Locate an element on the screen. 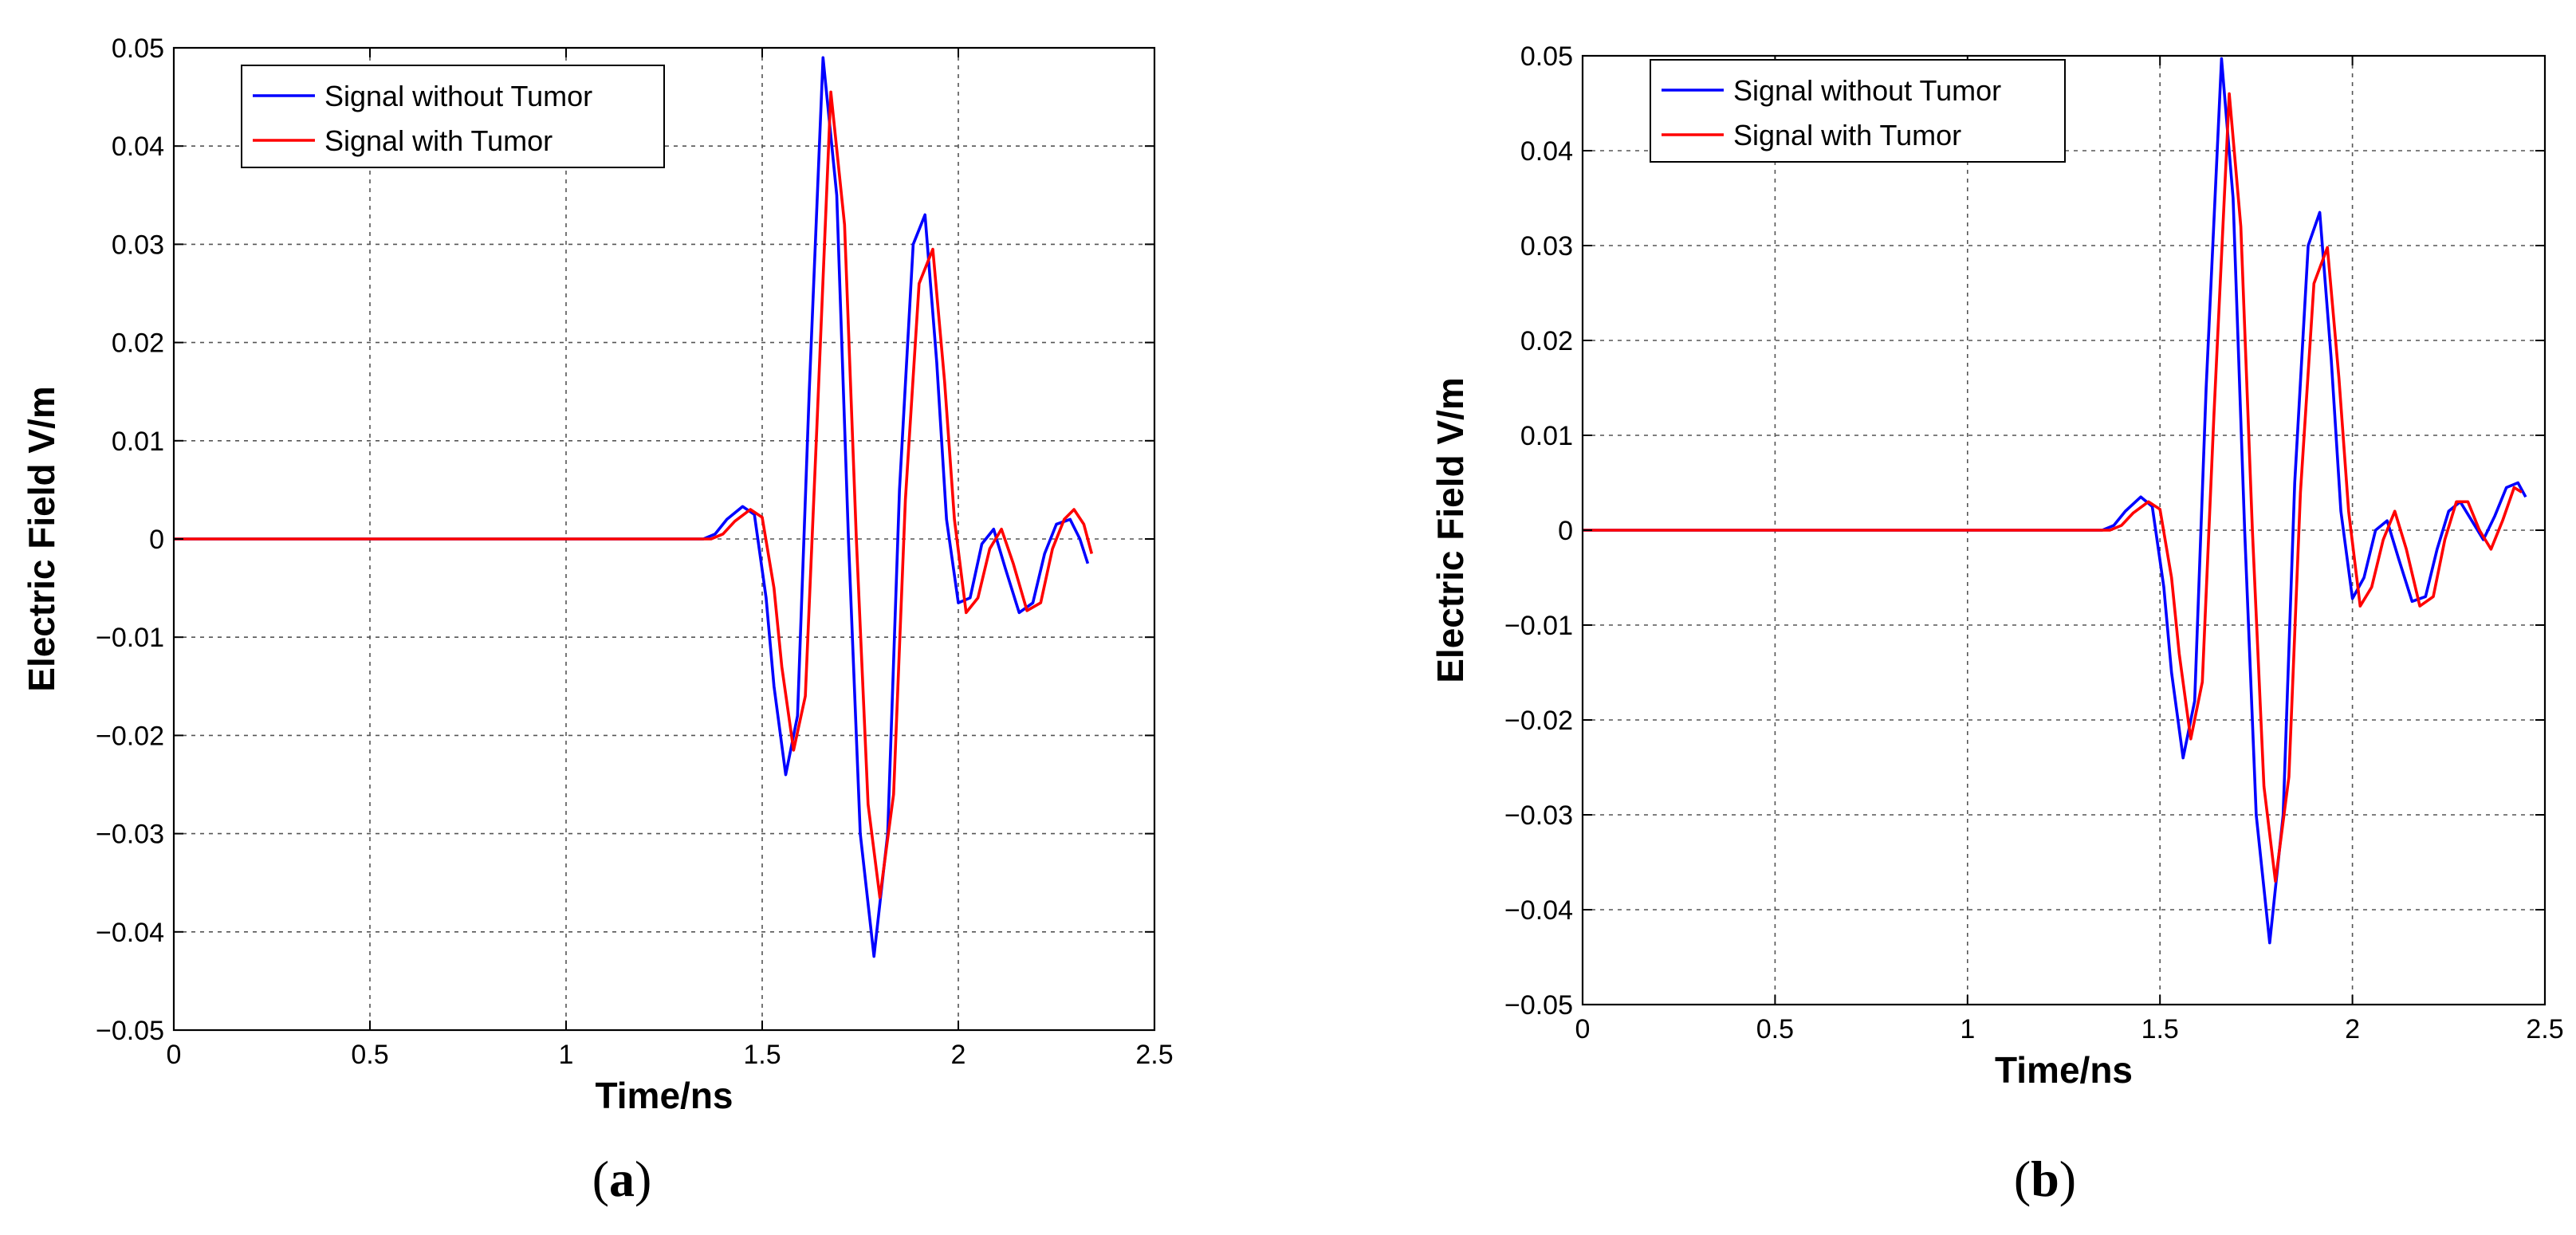  panel-caption: (b) is located at coordinates (2045, 1179).